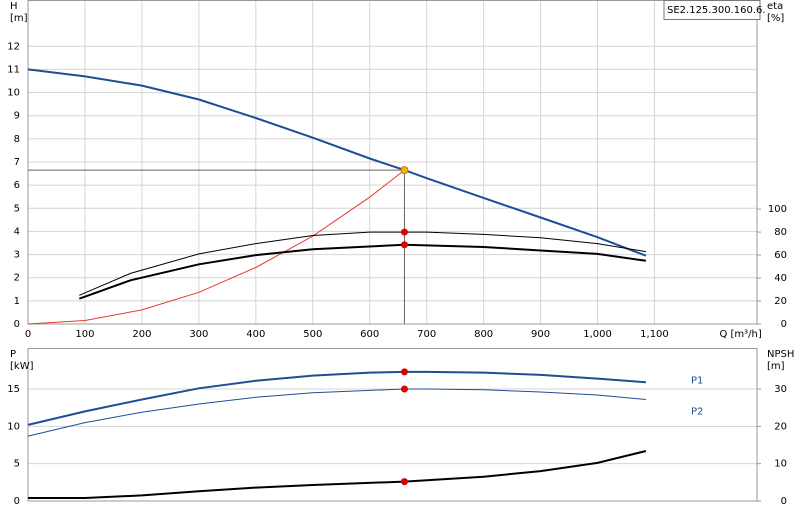  Describe the element at coordinates (28, 334) in the screenshot. I see `x-tick-label: 0` at that location.